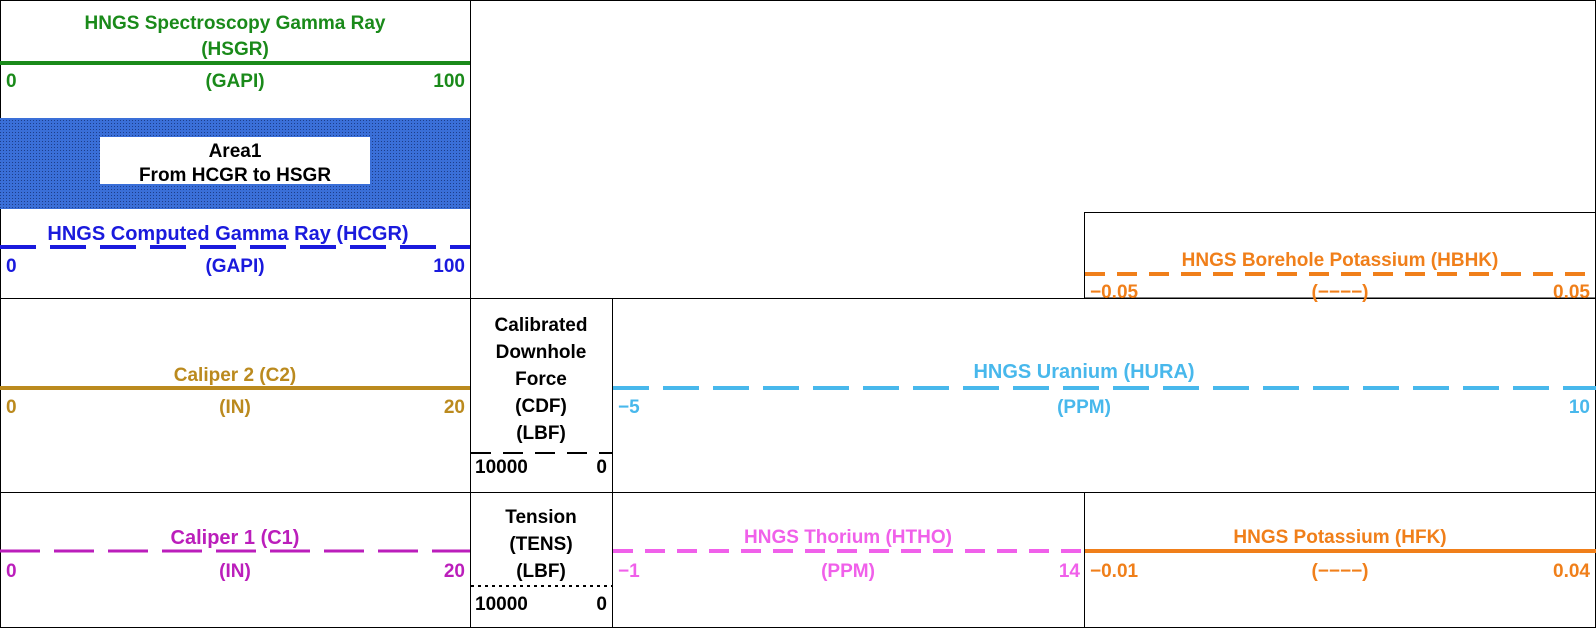 The height and width of the screenshot is (628, 1596). What do you see at coordinates (601, 604) in the screenshot?
I see `tens-scale-max: 0` at bounding box center [601, 604].